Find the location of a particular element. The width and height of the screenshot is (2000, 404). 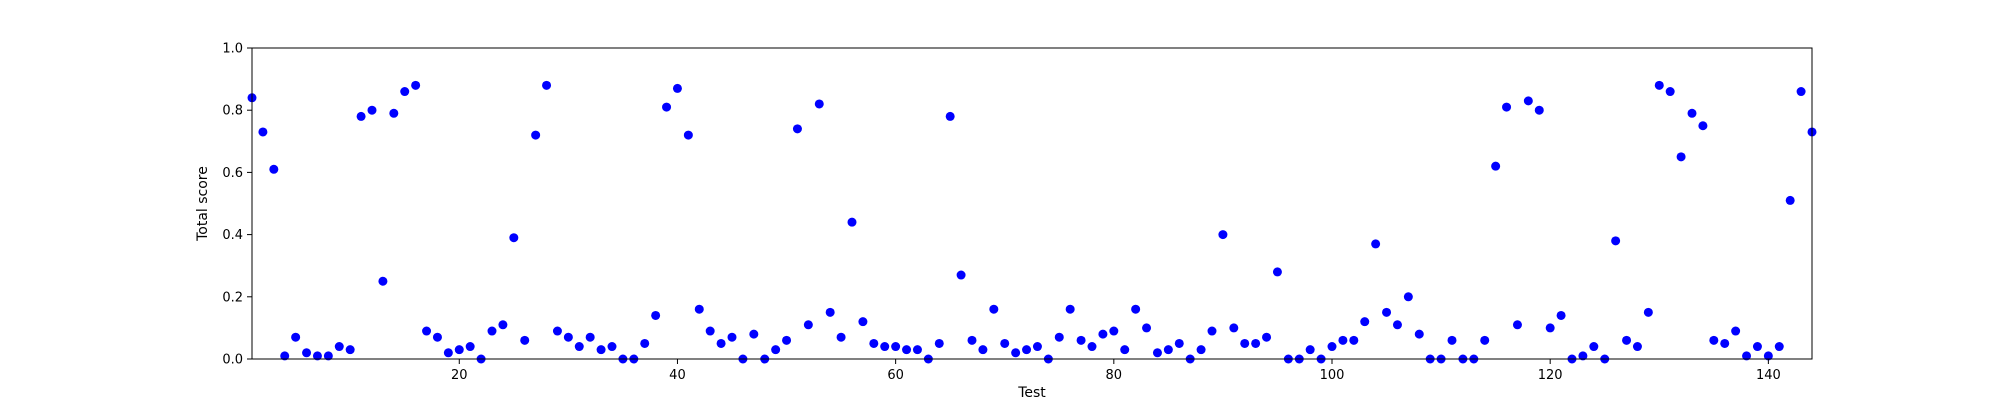

x-tick-label: 60 is located at coordinates (895, 375).